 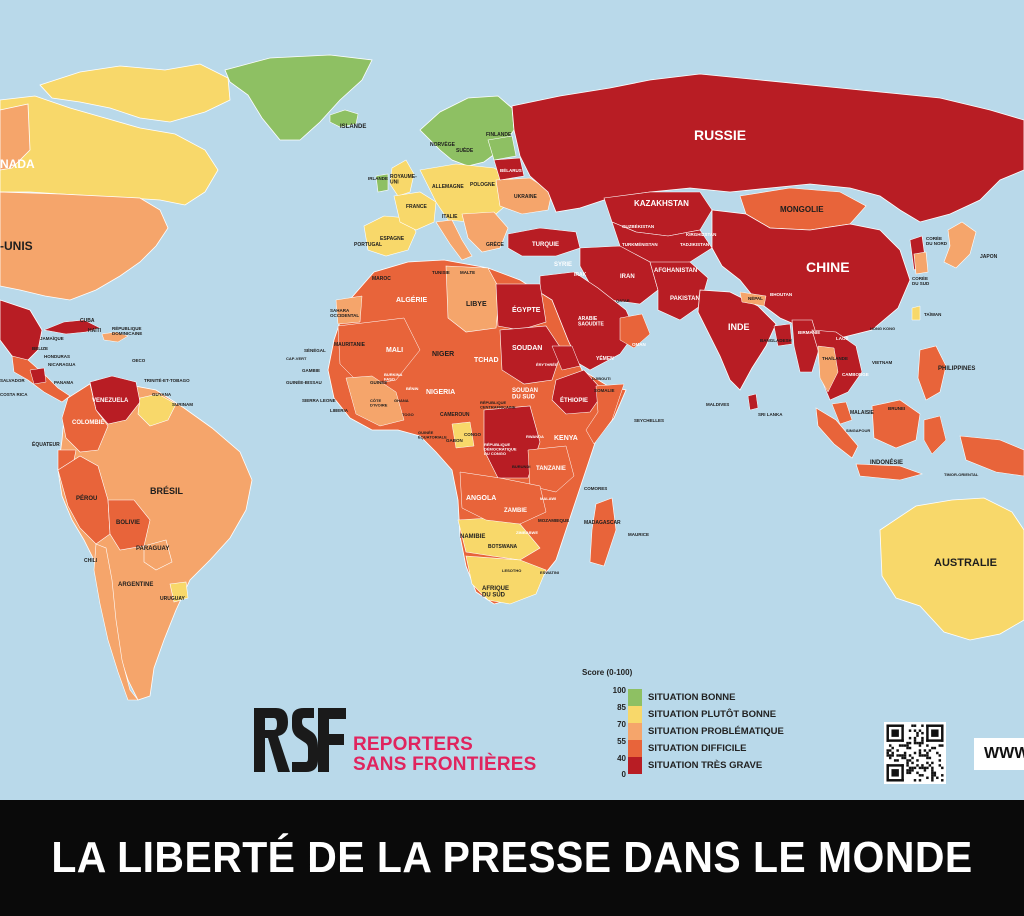 I want to click on malaysia-shape, so click(x=842, y=413).